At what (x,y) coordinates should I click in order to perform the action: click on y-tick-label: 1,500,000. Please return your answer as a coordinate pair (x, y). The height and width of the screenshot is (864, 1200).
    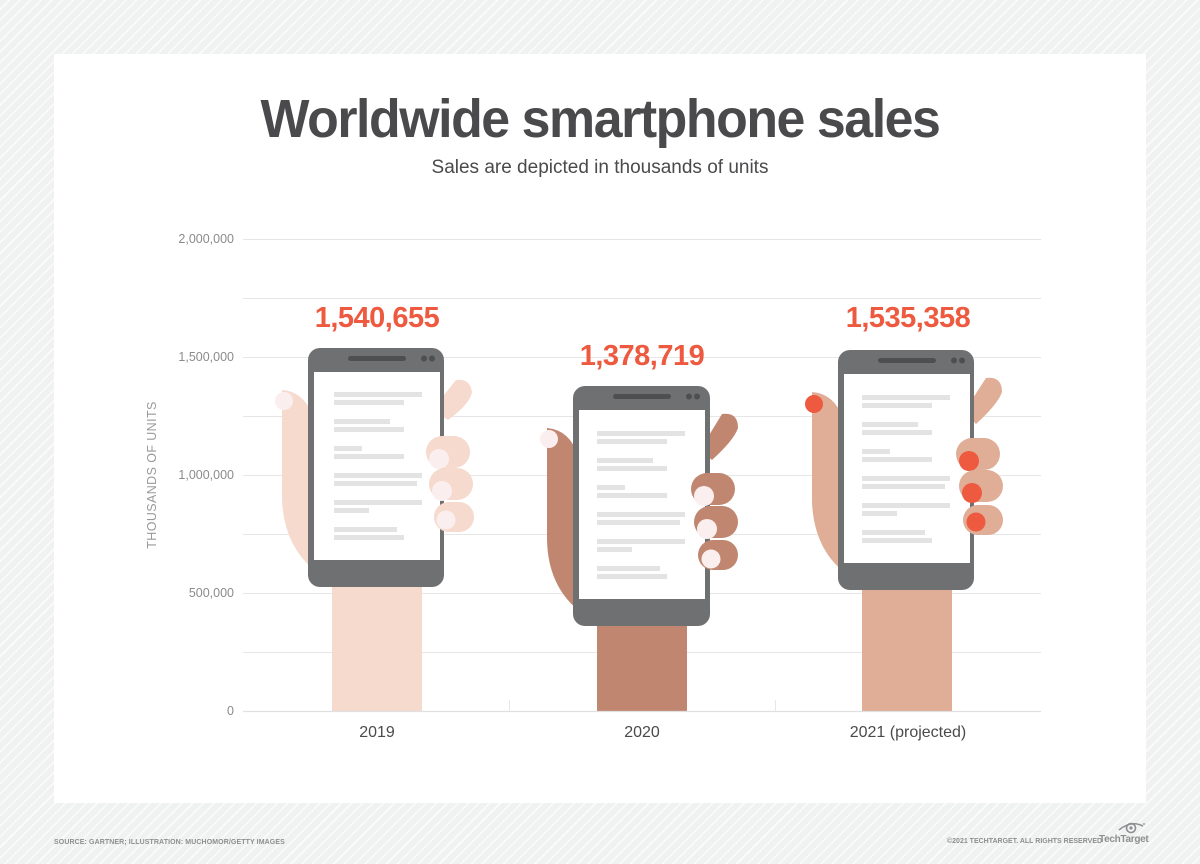
    Looking at the image, I should click on (206, 357).